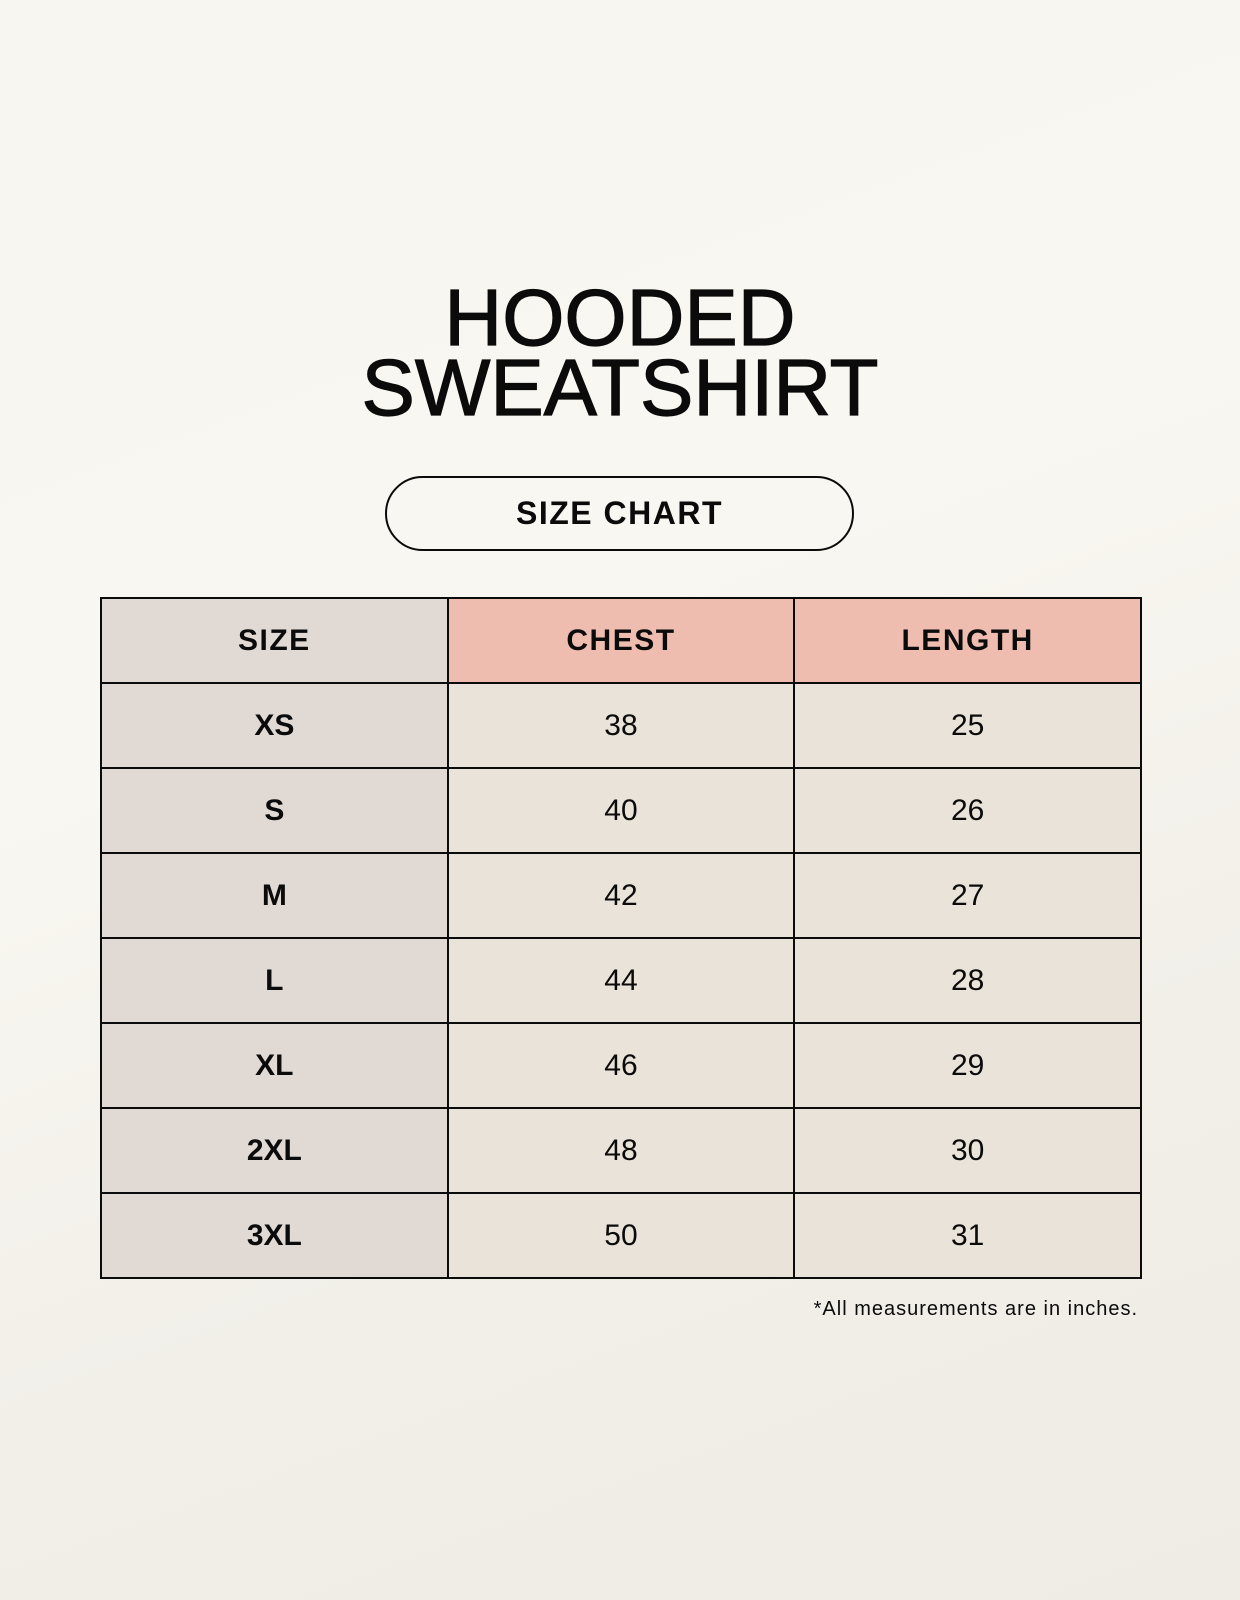 This screenshot has height=1600, width=1240. I want to click on size-cell: M, so click(274, 895).